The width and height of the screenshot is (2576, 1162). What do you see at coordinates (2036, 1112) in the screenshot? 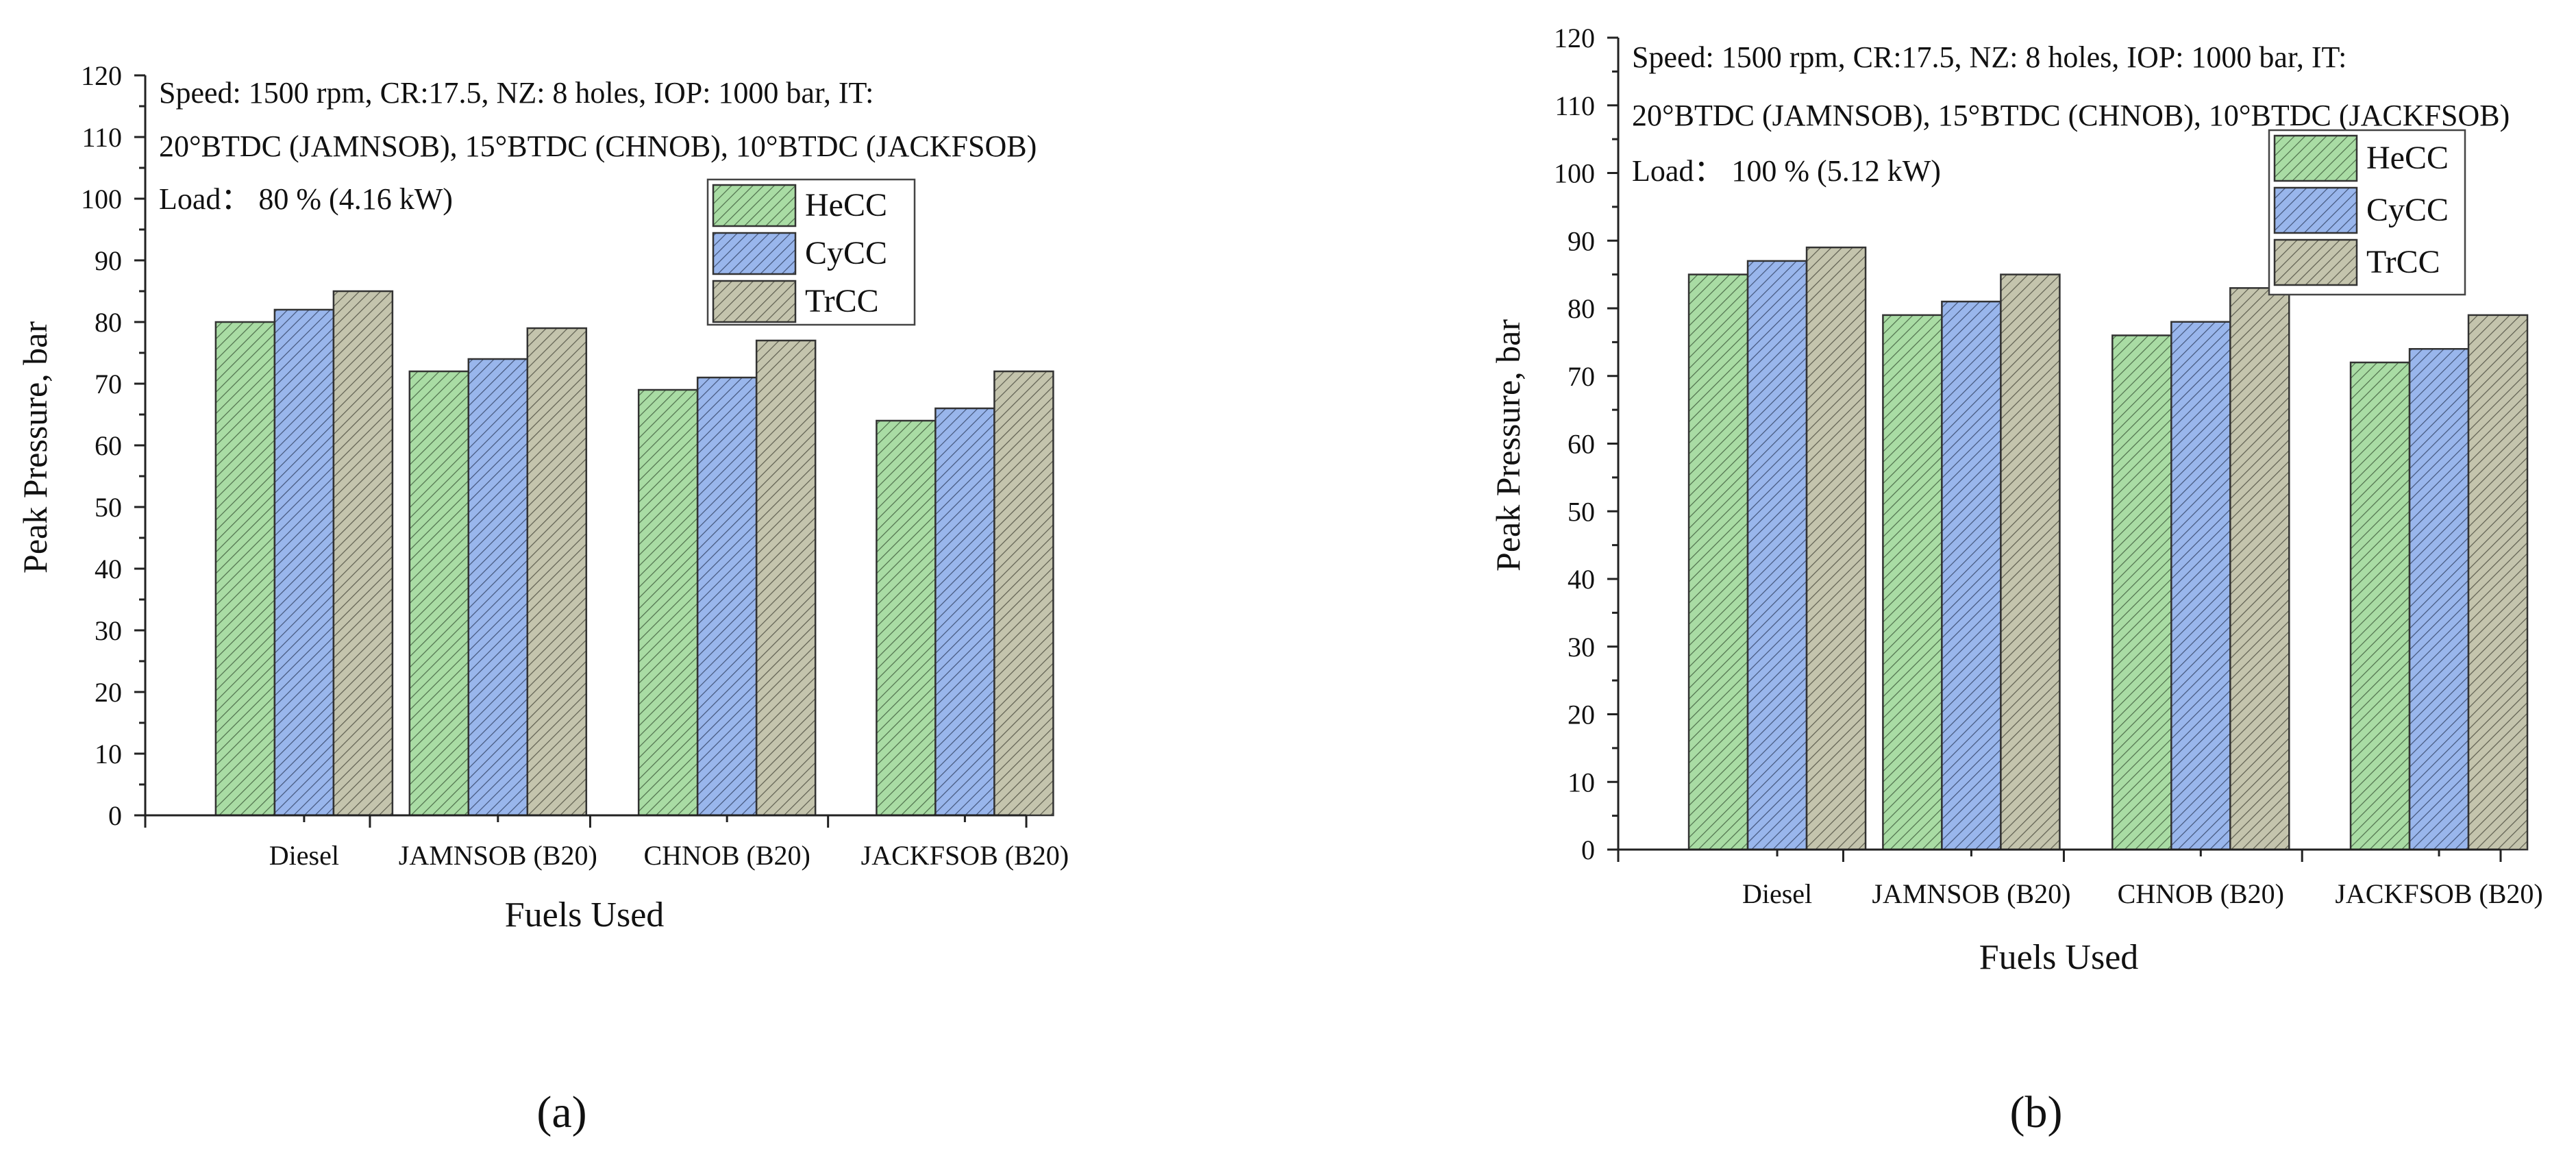
I see `panel-label-b: (b)` at bounding box center [2036, 1112].